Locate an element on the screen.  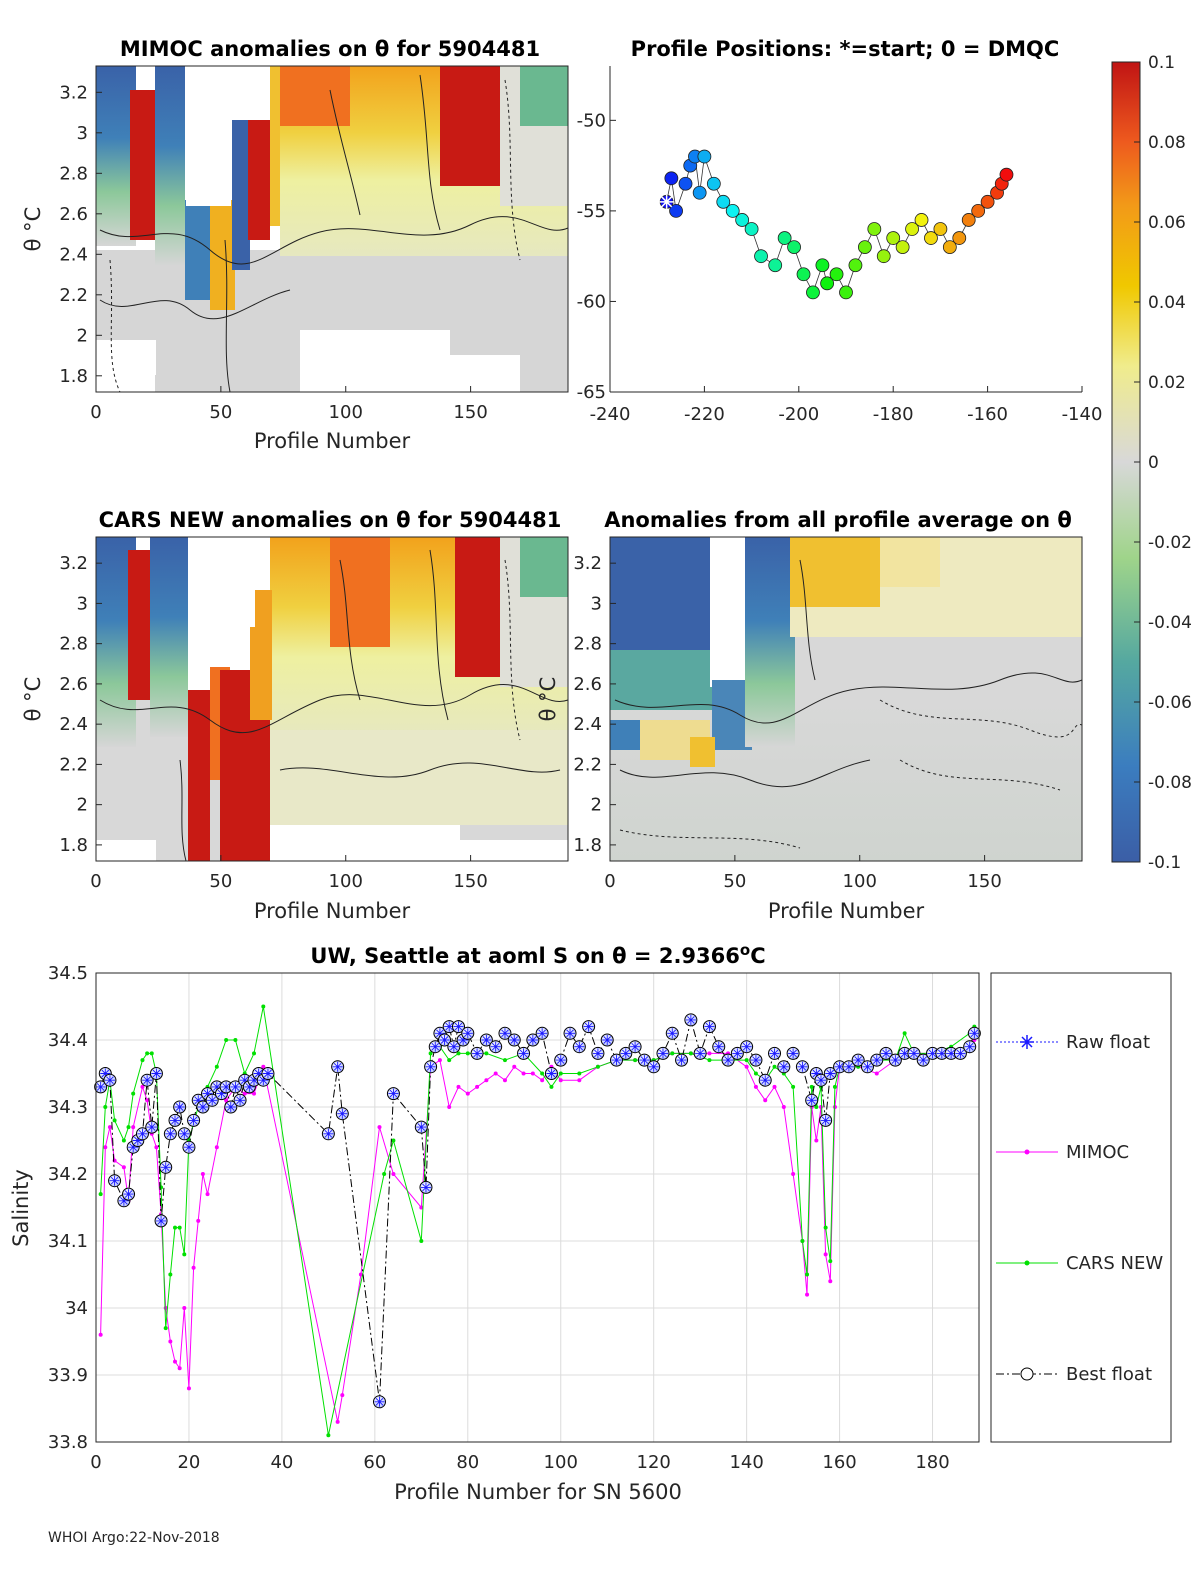
cars-xtick-label: 50 is located at coordinates (220, 881).